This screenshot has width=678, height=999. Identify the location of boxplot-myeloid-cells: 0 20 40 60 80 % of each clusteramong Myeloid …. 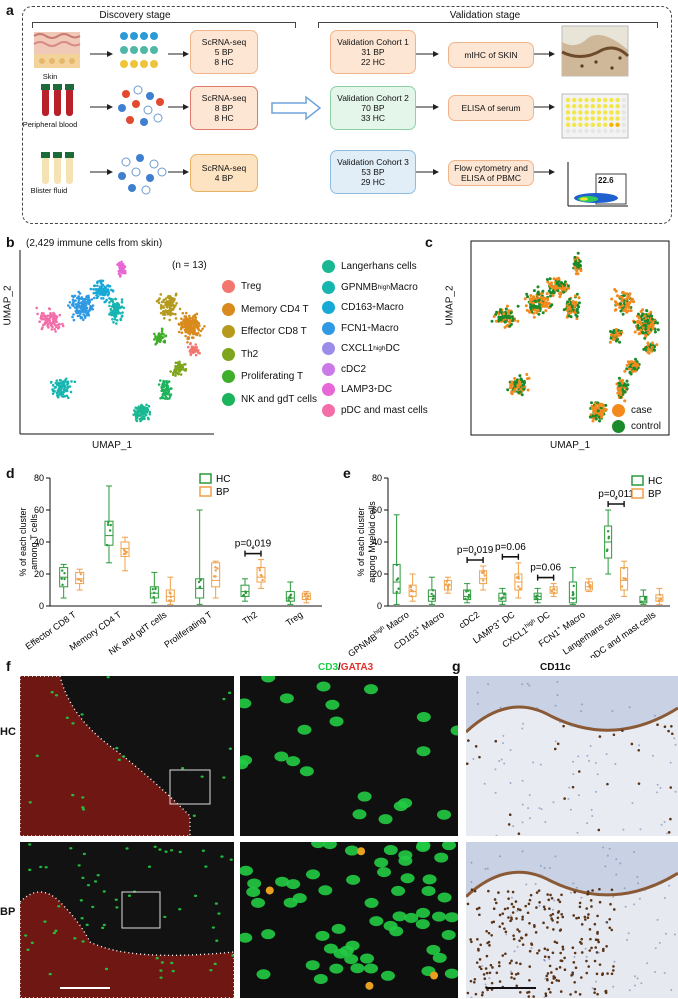
(508, 565).